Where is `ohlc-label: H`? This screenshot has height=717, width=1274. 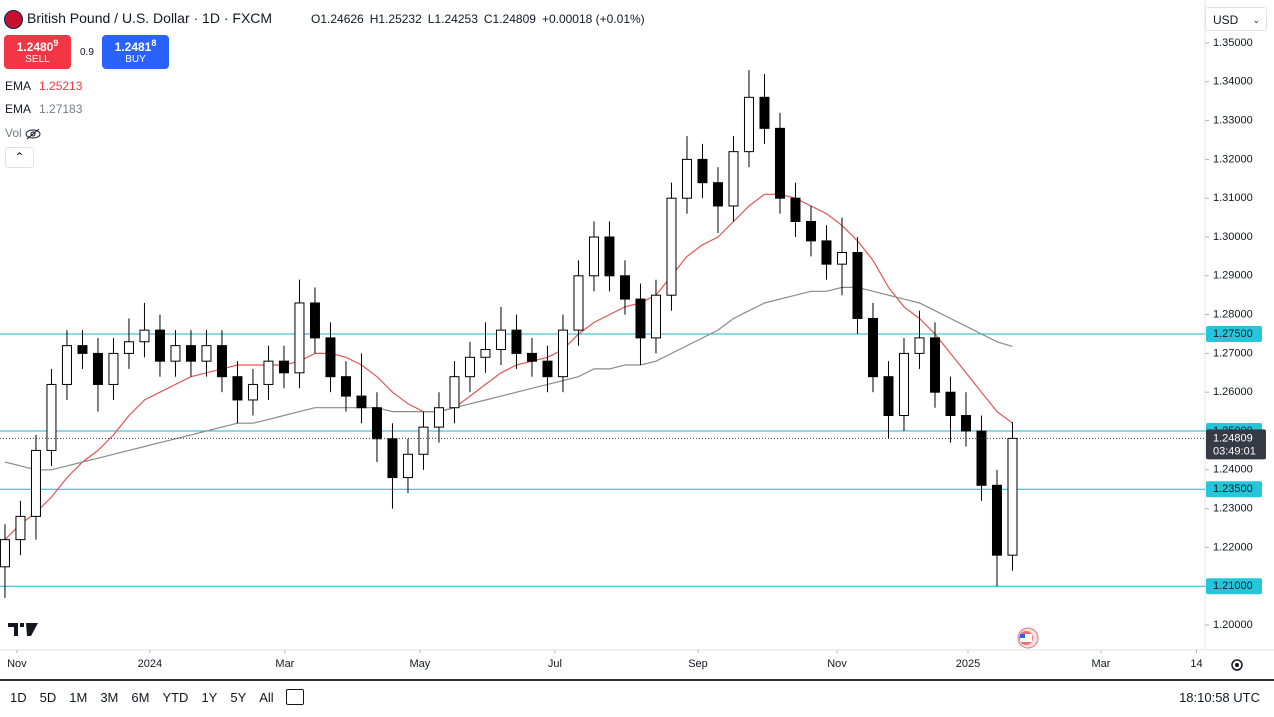 ohlc-label: H is located at coordinates (374, 19).